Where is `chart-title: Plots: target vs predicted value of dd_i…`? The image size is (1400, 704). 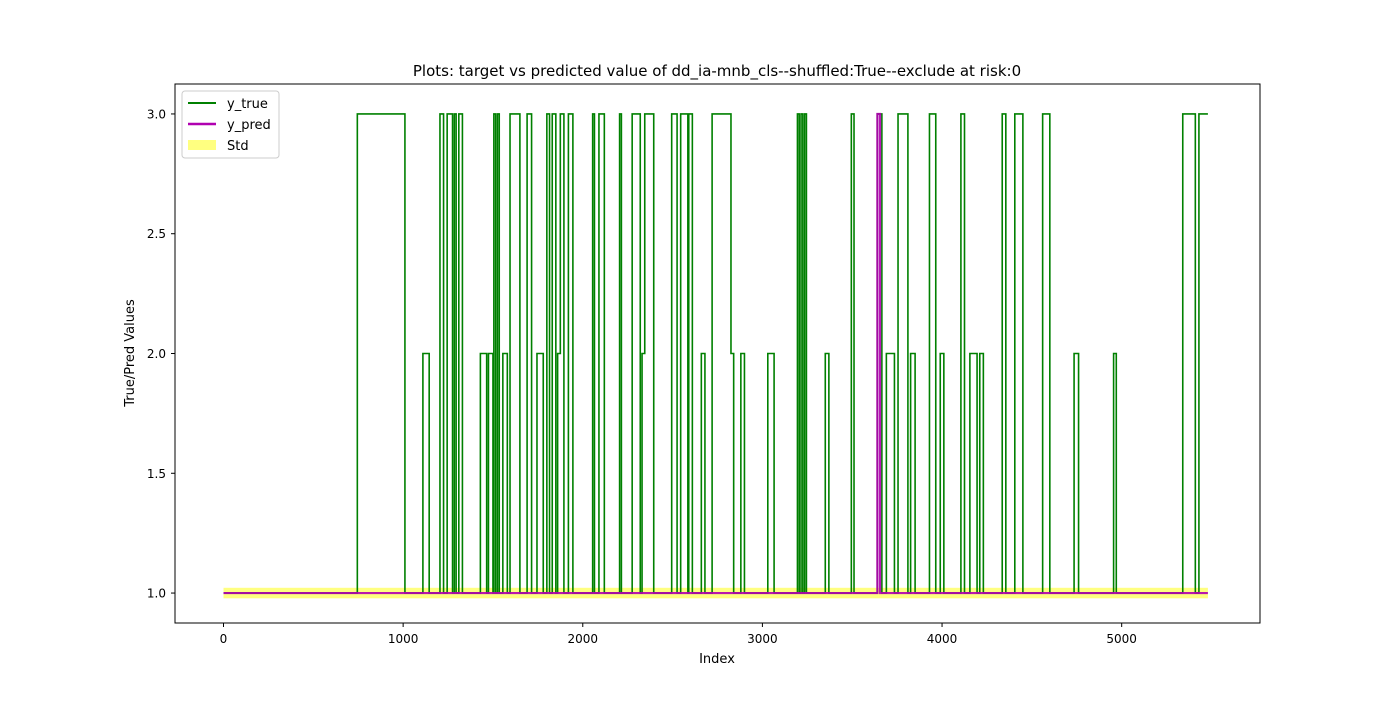 chart-title: Plots: target vs predicted value of dd_i… is located at coordinates (717, 71).